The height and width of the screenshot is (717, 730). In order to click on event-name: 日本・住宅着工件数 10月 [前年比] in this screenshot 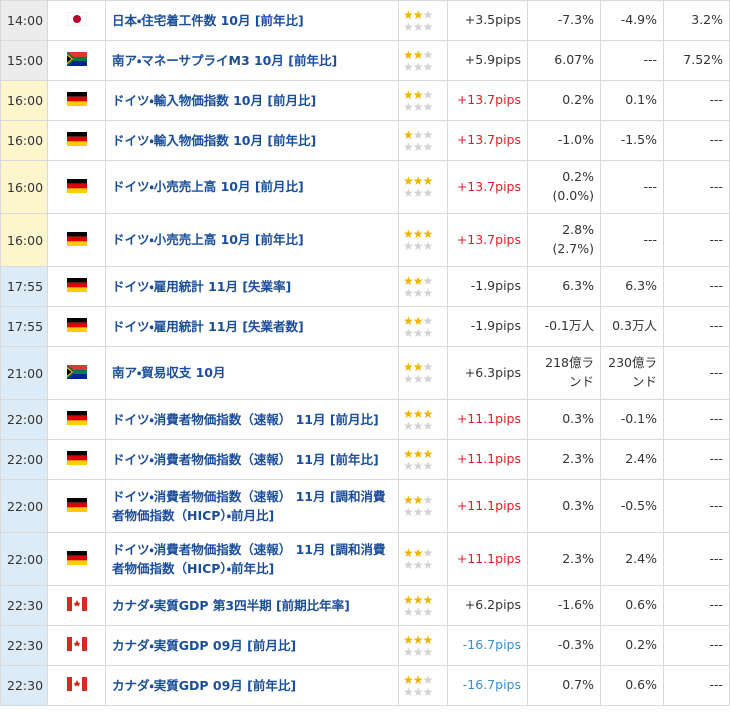, I will do `click(252, 20)`.